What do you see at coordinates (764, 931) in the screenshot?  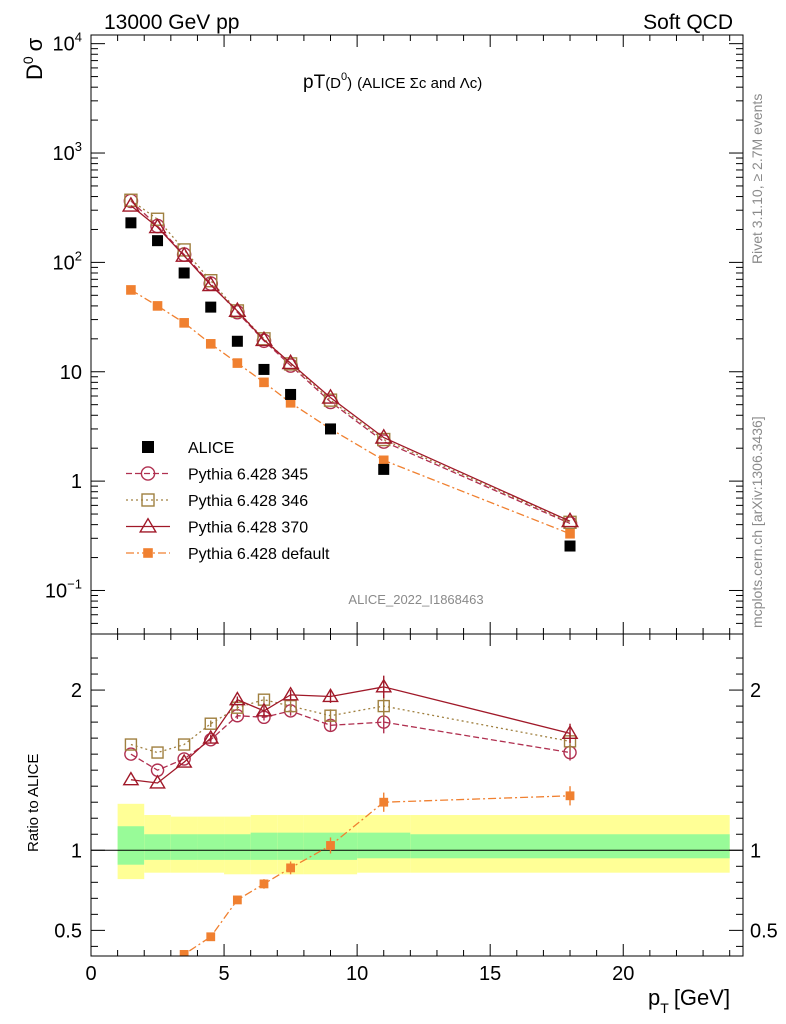 I see `ratio-tick-label-right: 0.5` at bounding box center [764, 931].